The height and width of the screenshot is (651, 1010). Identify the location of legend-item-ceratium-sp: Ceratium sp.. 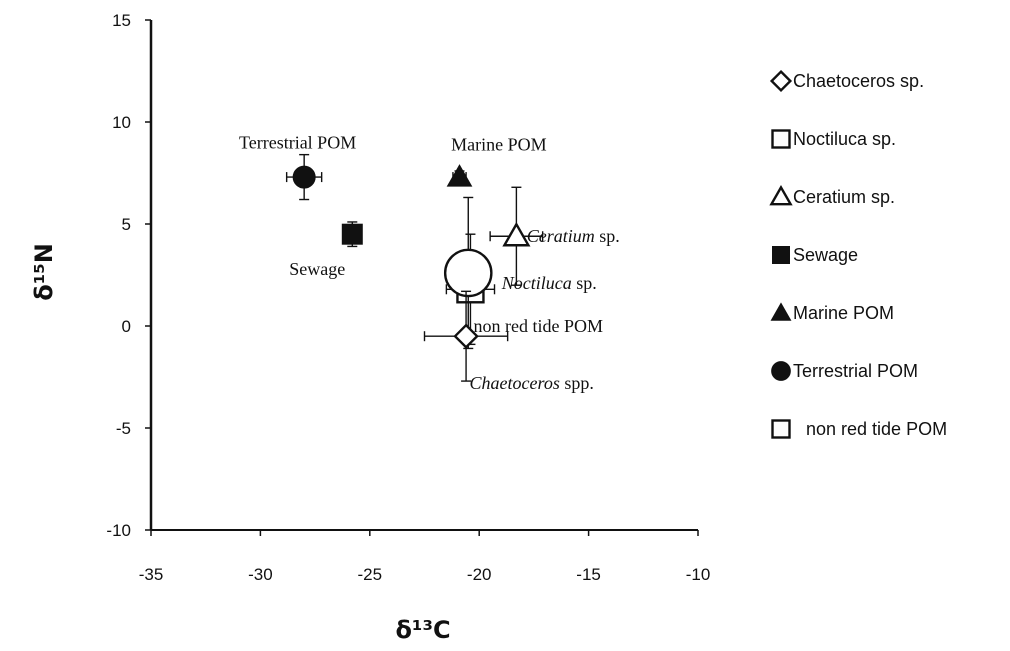
(832, 195).